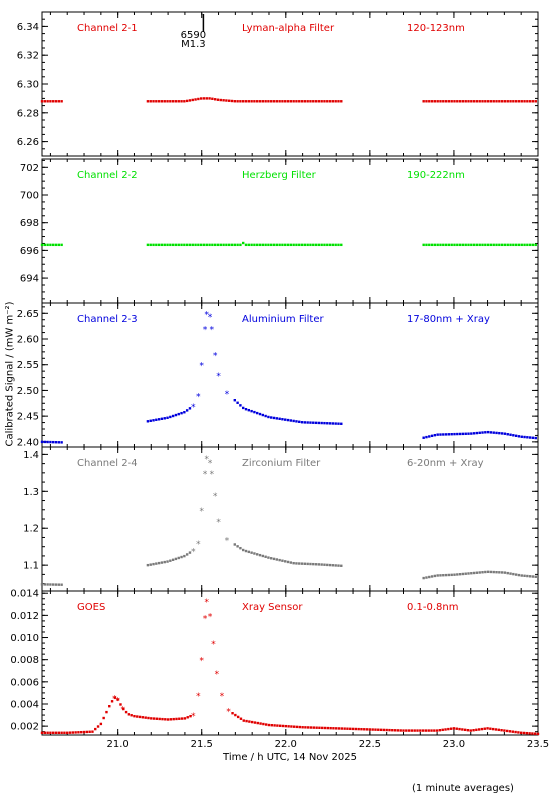 This screenshot has width=550, height=800. What do you see at coordinates (286, 744) in the screenshot?
I see `x-tick-label: 22.0` at bounding box center [286, 744].